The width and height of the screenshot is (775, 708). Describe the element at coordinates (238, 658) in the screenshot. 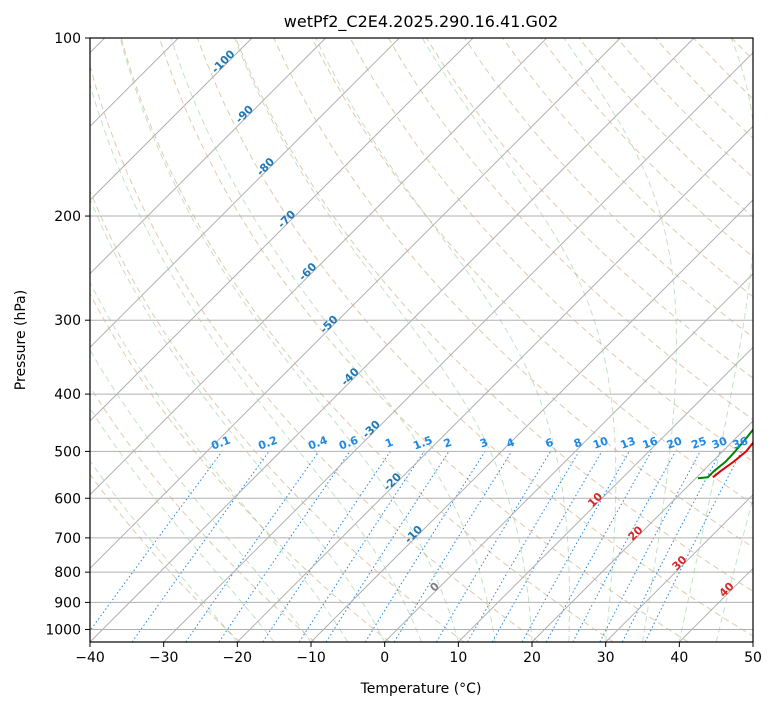

I see `x-tick-label: −20` at that location.